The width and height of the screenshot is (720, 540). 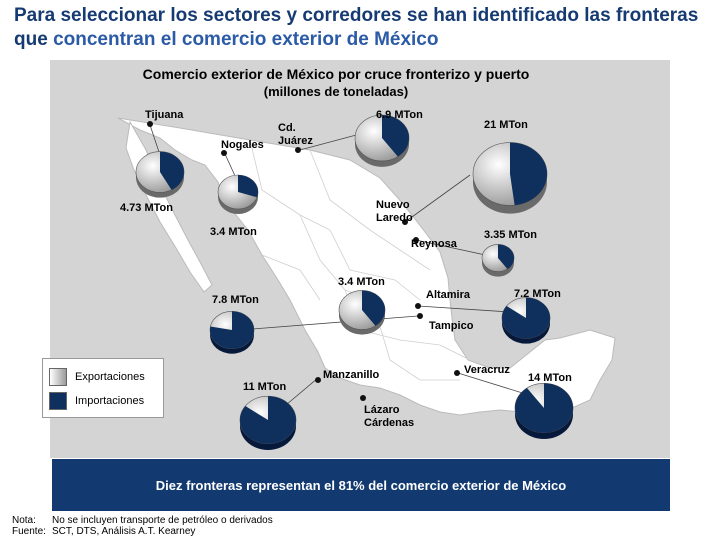 I want to click on label-nuevo-laredo-1: Nuevo, so click(x=393, y=205).